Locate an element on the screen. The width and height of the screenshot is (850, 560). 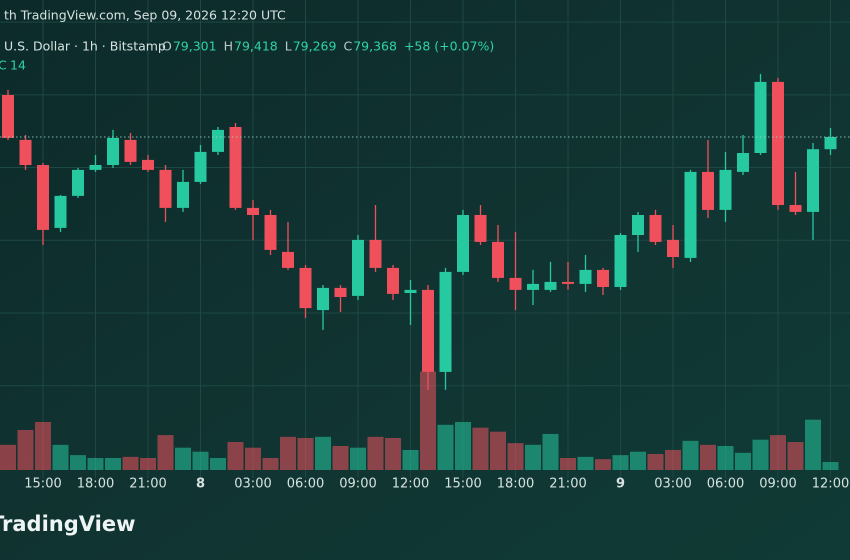
x-tick-label: 8 is located at coordinates (200, 484).